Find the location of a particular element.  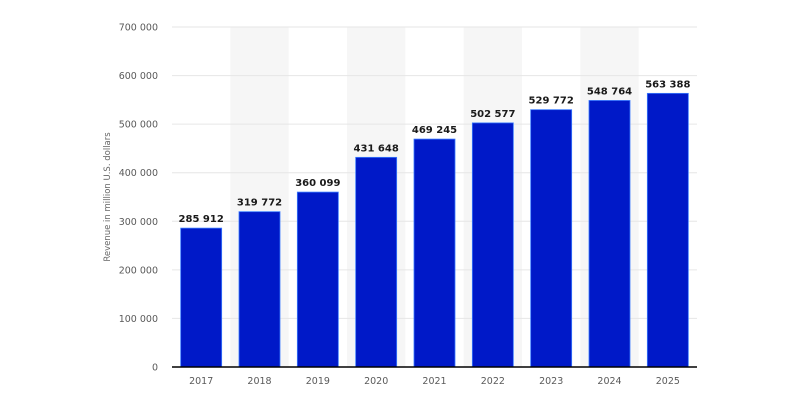

y-tick-label: 300 000 is located at coordinates (138, 222).